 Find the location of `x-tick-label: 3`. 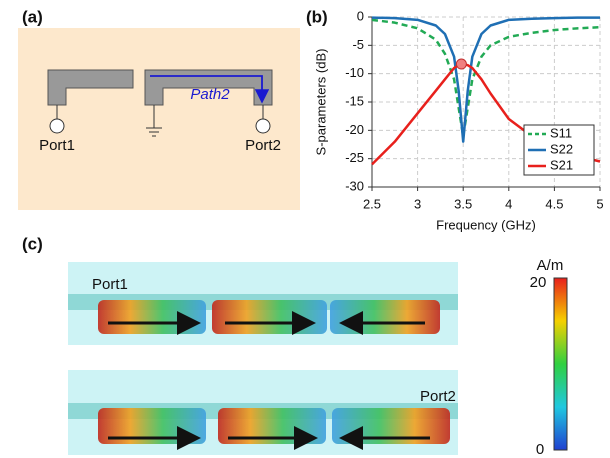

x-tick-label: 3 is located at coordinates (417, 203).